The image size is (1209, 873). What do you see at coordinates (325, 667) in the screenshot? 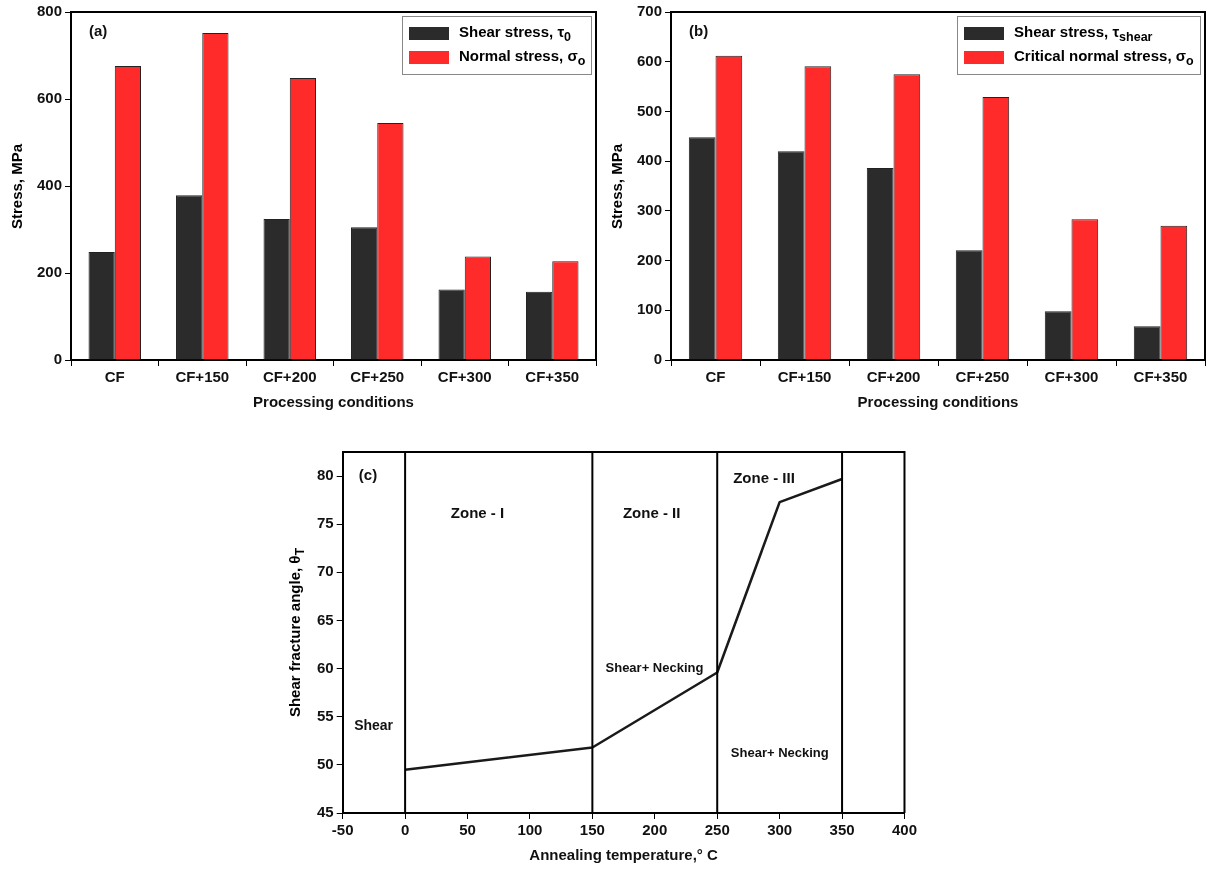
I see `y-tick-label: 60` at bounding box center [325, 667].